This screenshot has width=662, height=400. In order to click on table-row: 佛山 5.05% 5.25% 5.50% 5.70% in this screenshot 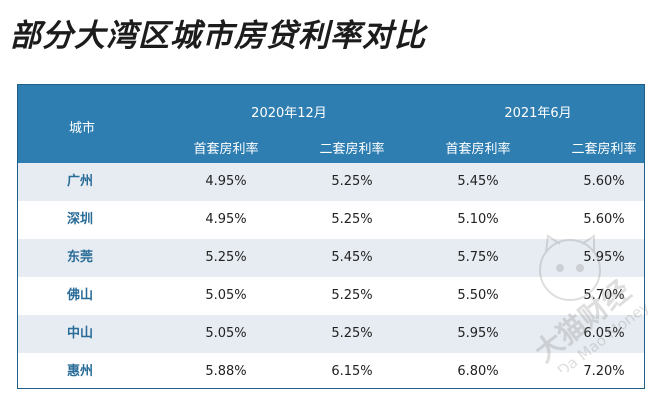, I will do `click(331, 296)`.